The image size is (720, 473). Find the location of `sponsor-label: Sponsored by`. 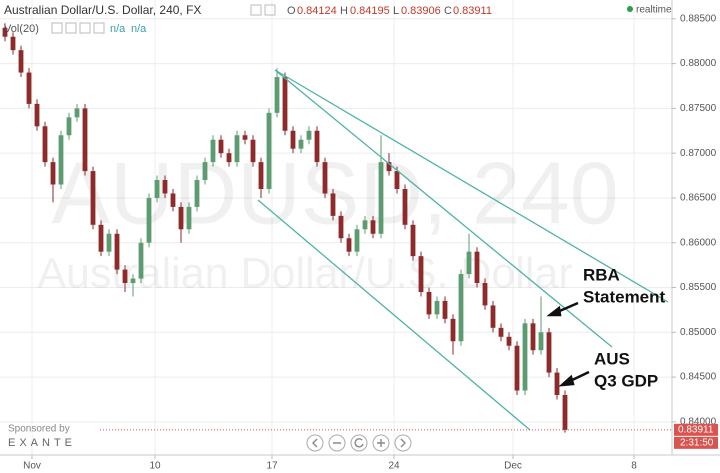

sponsor-label: Sponsored by is located at coordinates (39, 429).